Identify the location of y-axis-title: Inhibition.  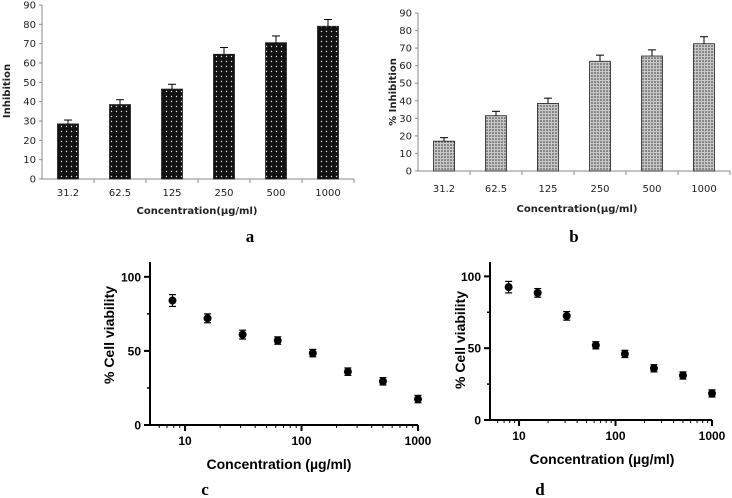
(7, 91).